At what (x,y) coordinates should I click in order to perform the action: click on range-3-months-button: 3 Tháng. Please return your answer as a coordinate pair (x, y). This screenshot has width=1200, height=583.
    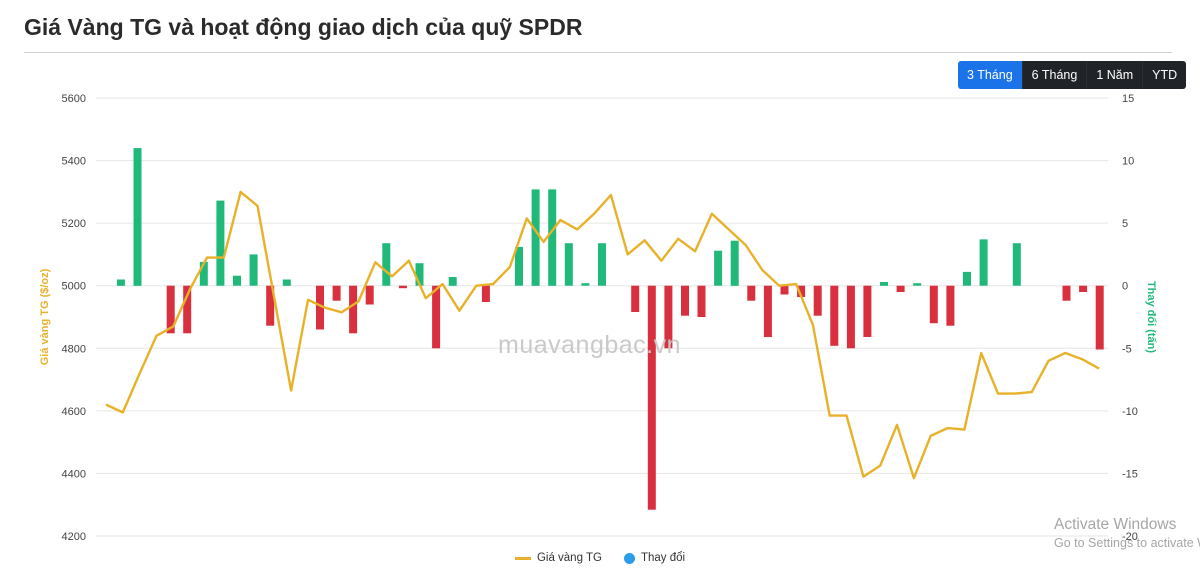
    Looking at the image, I should click on (990, 75).